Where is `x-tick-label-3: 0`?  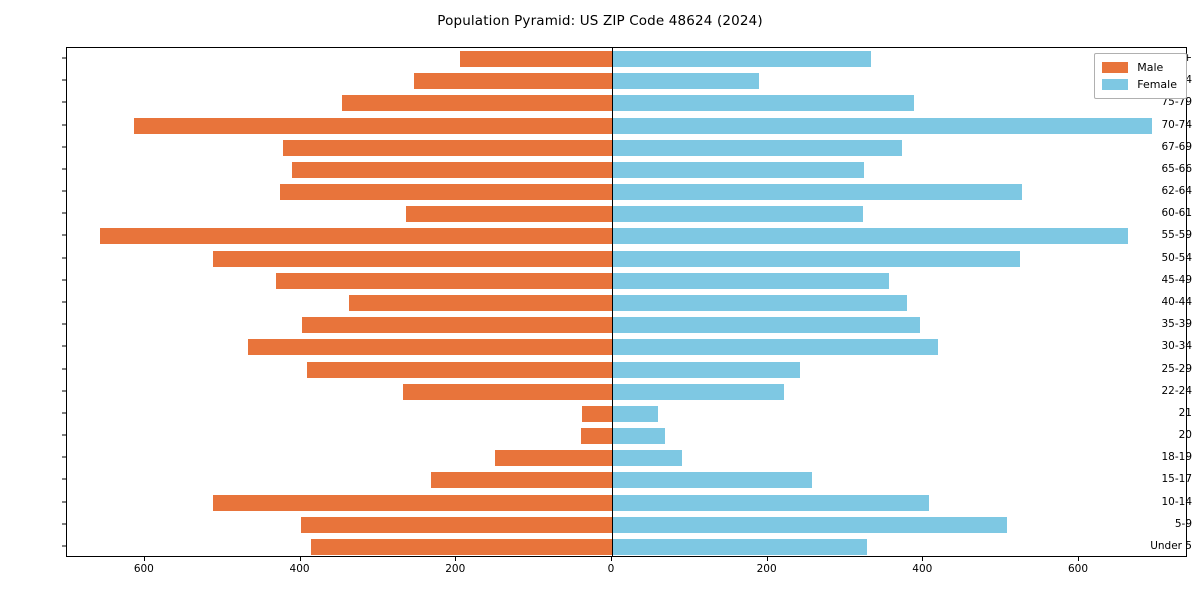
x-tick-label-3: 0 is located at coordinates (611, 569).